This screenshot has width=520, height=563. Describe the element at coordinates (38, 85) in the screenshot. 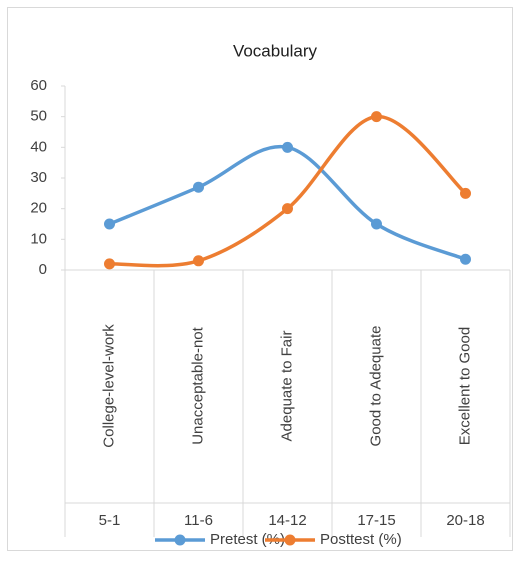

I see `y-tick-label: 60` at that location.